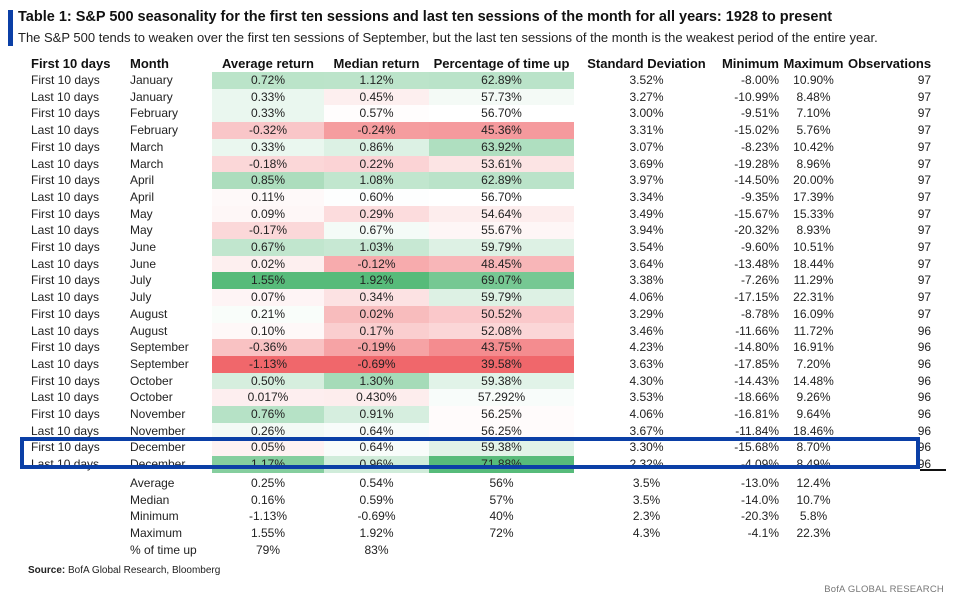  Describe the element at coordinates (646, 146) in the screenshot. I see `cell-std-dev: 3.07%` at that location.